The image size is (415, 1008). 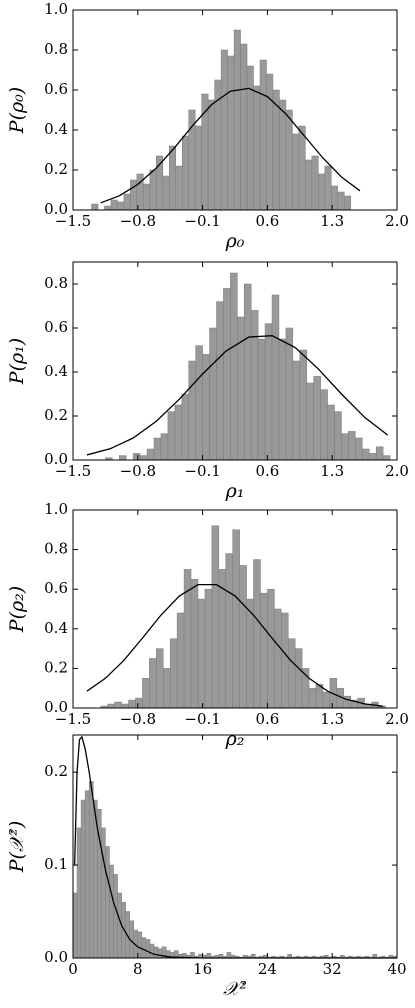 I want to click on y-tick-label: 0.1, so click(x=56, y=864).